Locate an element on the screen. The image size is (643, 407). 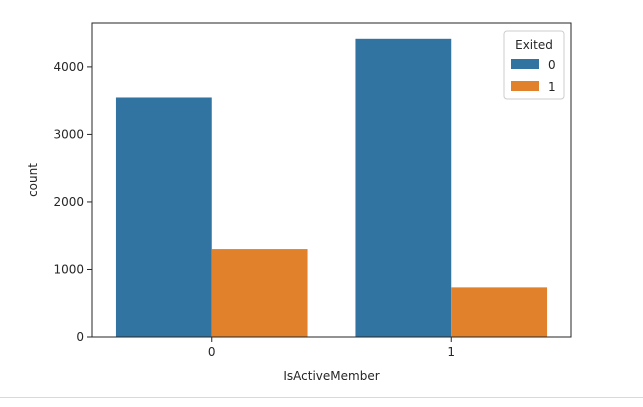
x-tick-label: 1 is located at coordinates (451, 352).